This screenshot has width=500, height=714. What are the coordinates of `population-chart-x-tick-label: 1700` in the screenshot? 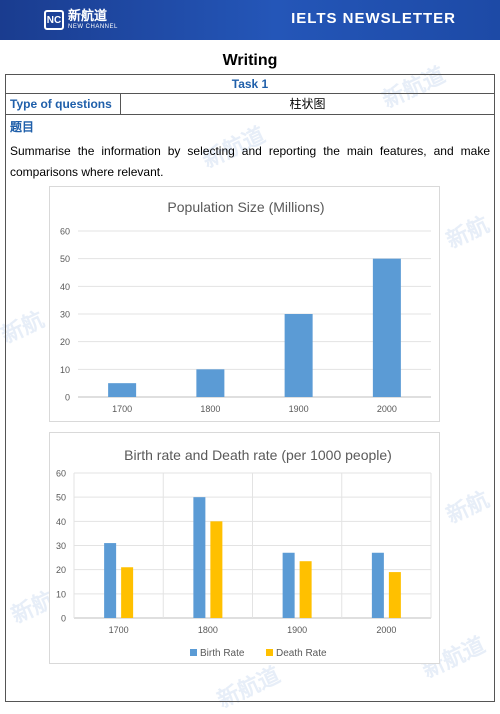 It's located at (122, 409).